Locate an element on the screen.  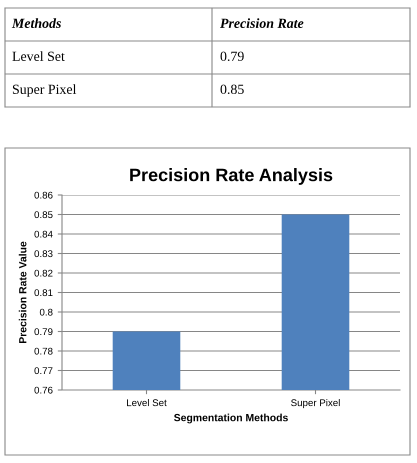
y-tick-label: 0.83 is located at coordinates (43, 254).